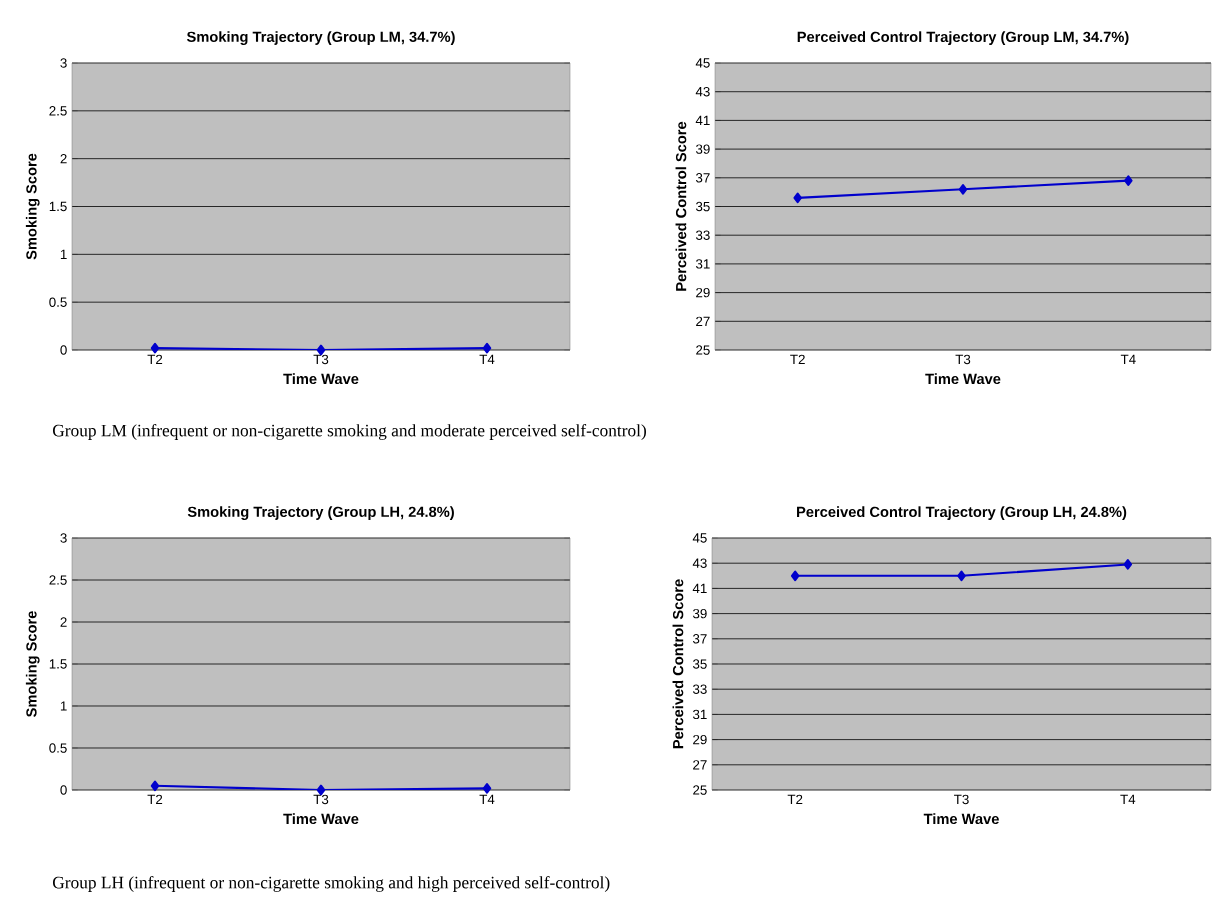  Describe the element at coordinates (331, 884) in the screenshot. I see `text: Group LH (infrequent or non-cigarette smoking and high perceived self-control)` at that location.